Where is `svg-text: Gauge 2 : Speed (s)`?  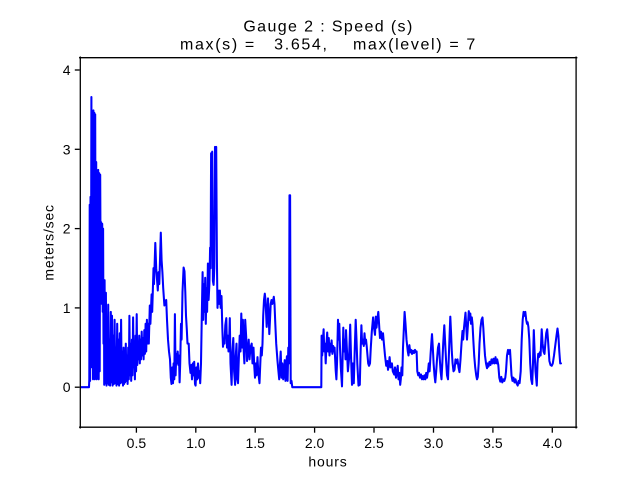
svg-text: Gauge 2 : Speed (s) is located at coordinates (328, 27).